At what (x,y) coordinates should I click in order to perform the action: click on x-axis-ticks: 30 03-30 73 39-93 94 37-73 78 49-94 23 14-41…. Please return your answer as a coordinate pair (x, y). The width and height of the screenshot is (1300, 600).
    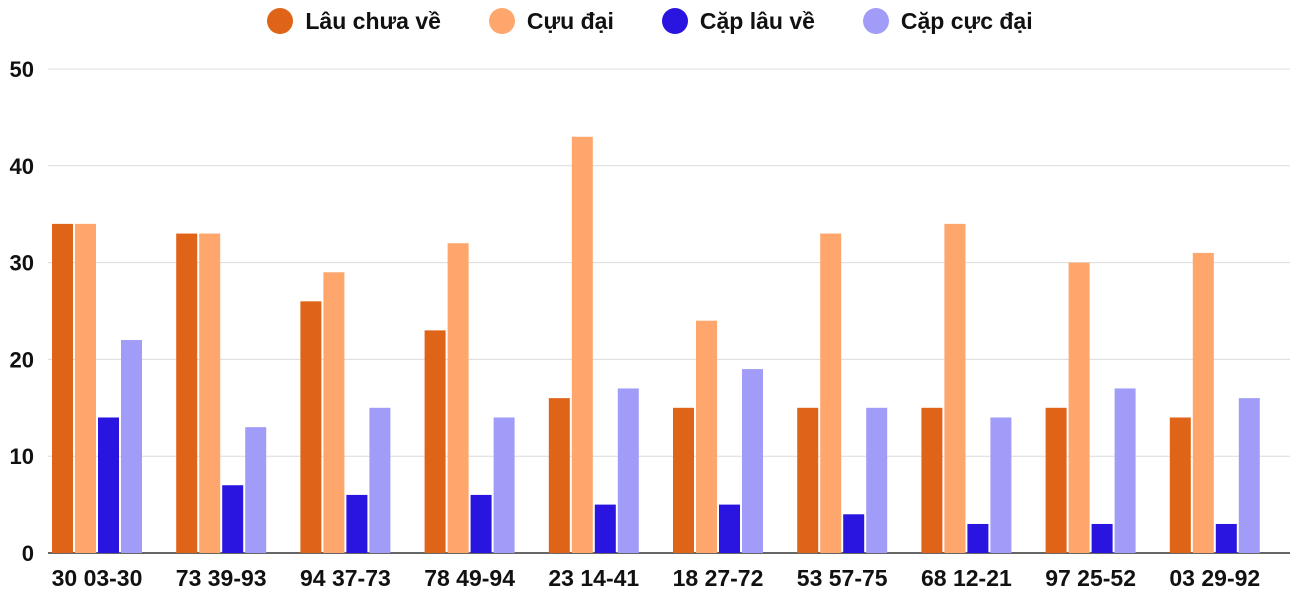
    Looking at the image, I should click on (656, 578).